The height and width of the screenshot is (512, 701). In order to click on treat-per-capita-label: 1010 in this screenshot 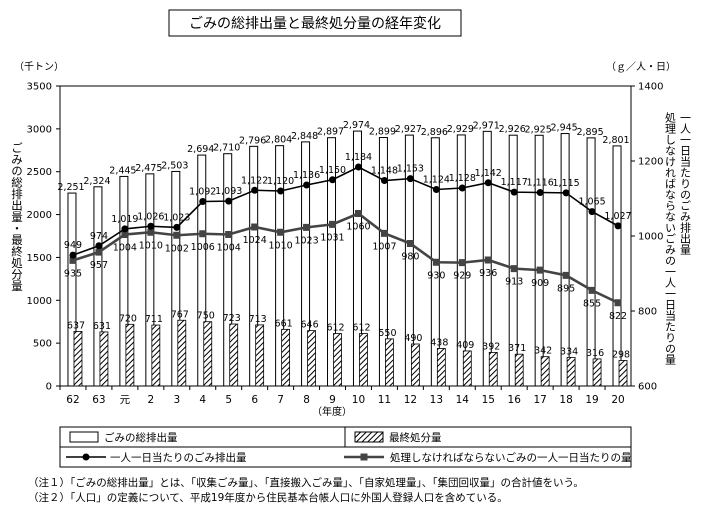, I will do `click(281, 245)`.